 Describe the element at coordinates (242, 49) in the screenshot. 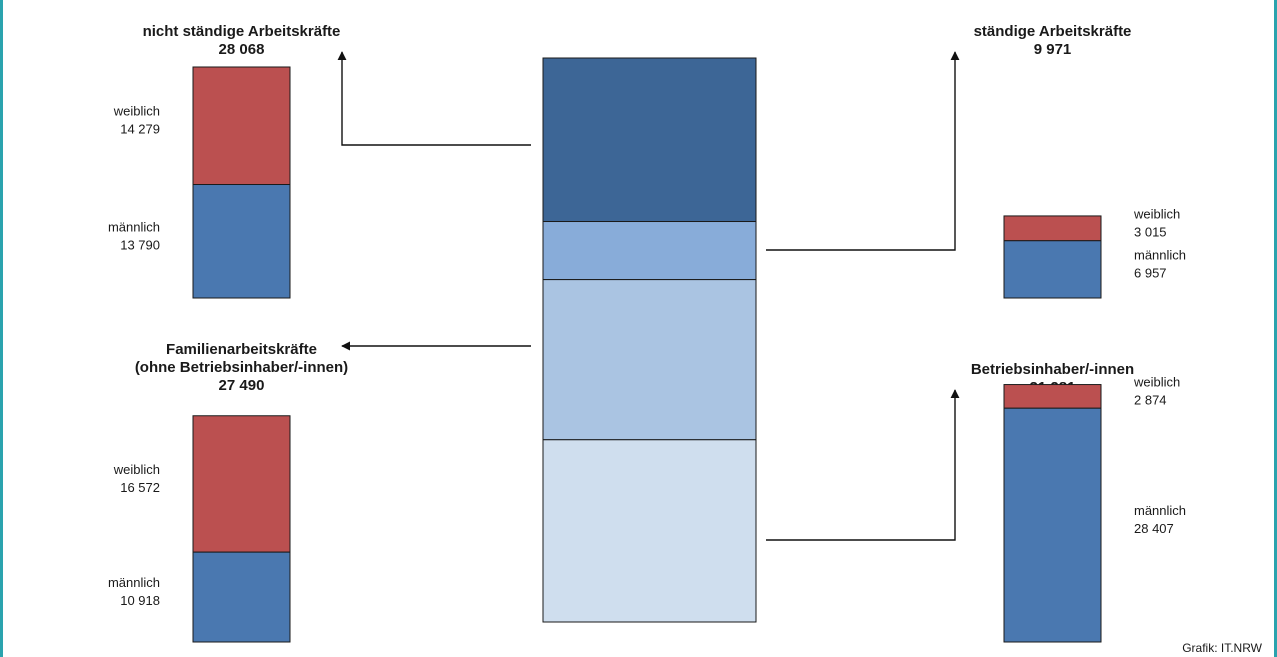

I see `group-total: 28 068` at that location.